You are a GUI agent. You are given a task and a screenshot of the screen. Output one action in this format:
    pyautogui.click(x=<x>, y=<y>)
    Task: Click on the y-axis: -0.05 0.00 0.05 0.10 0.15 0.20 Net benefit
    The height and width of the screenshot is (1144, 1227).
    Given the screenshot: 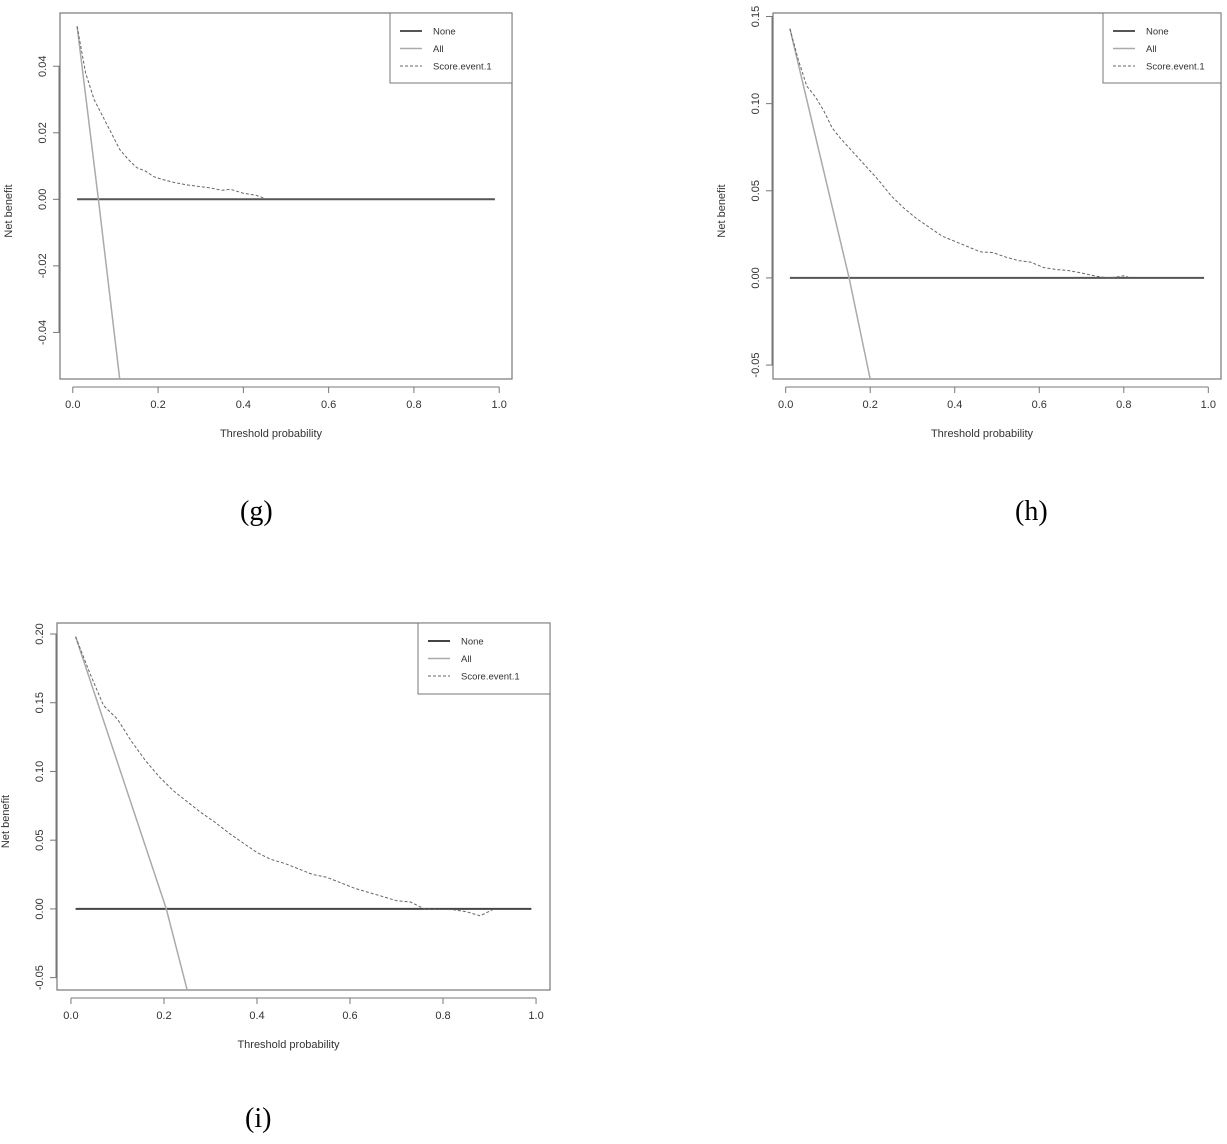 What is the action you would take?
    pyautogui.click(x=28, y=806)
    